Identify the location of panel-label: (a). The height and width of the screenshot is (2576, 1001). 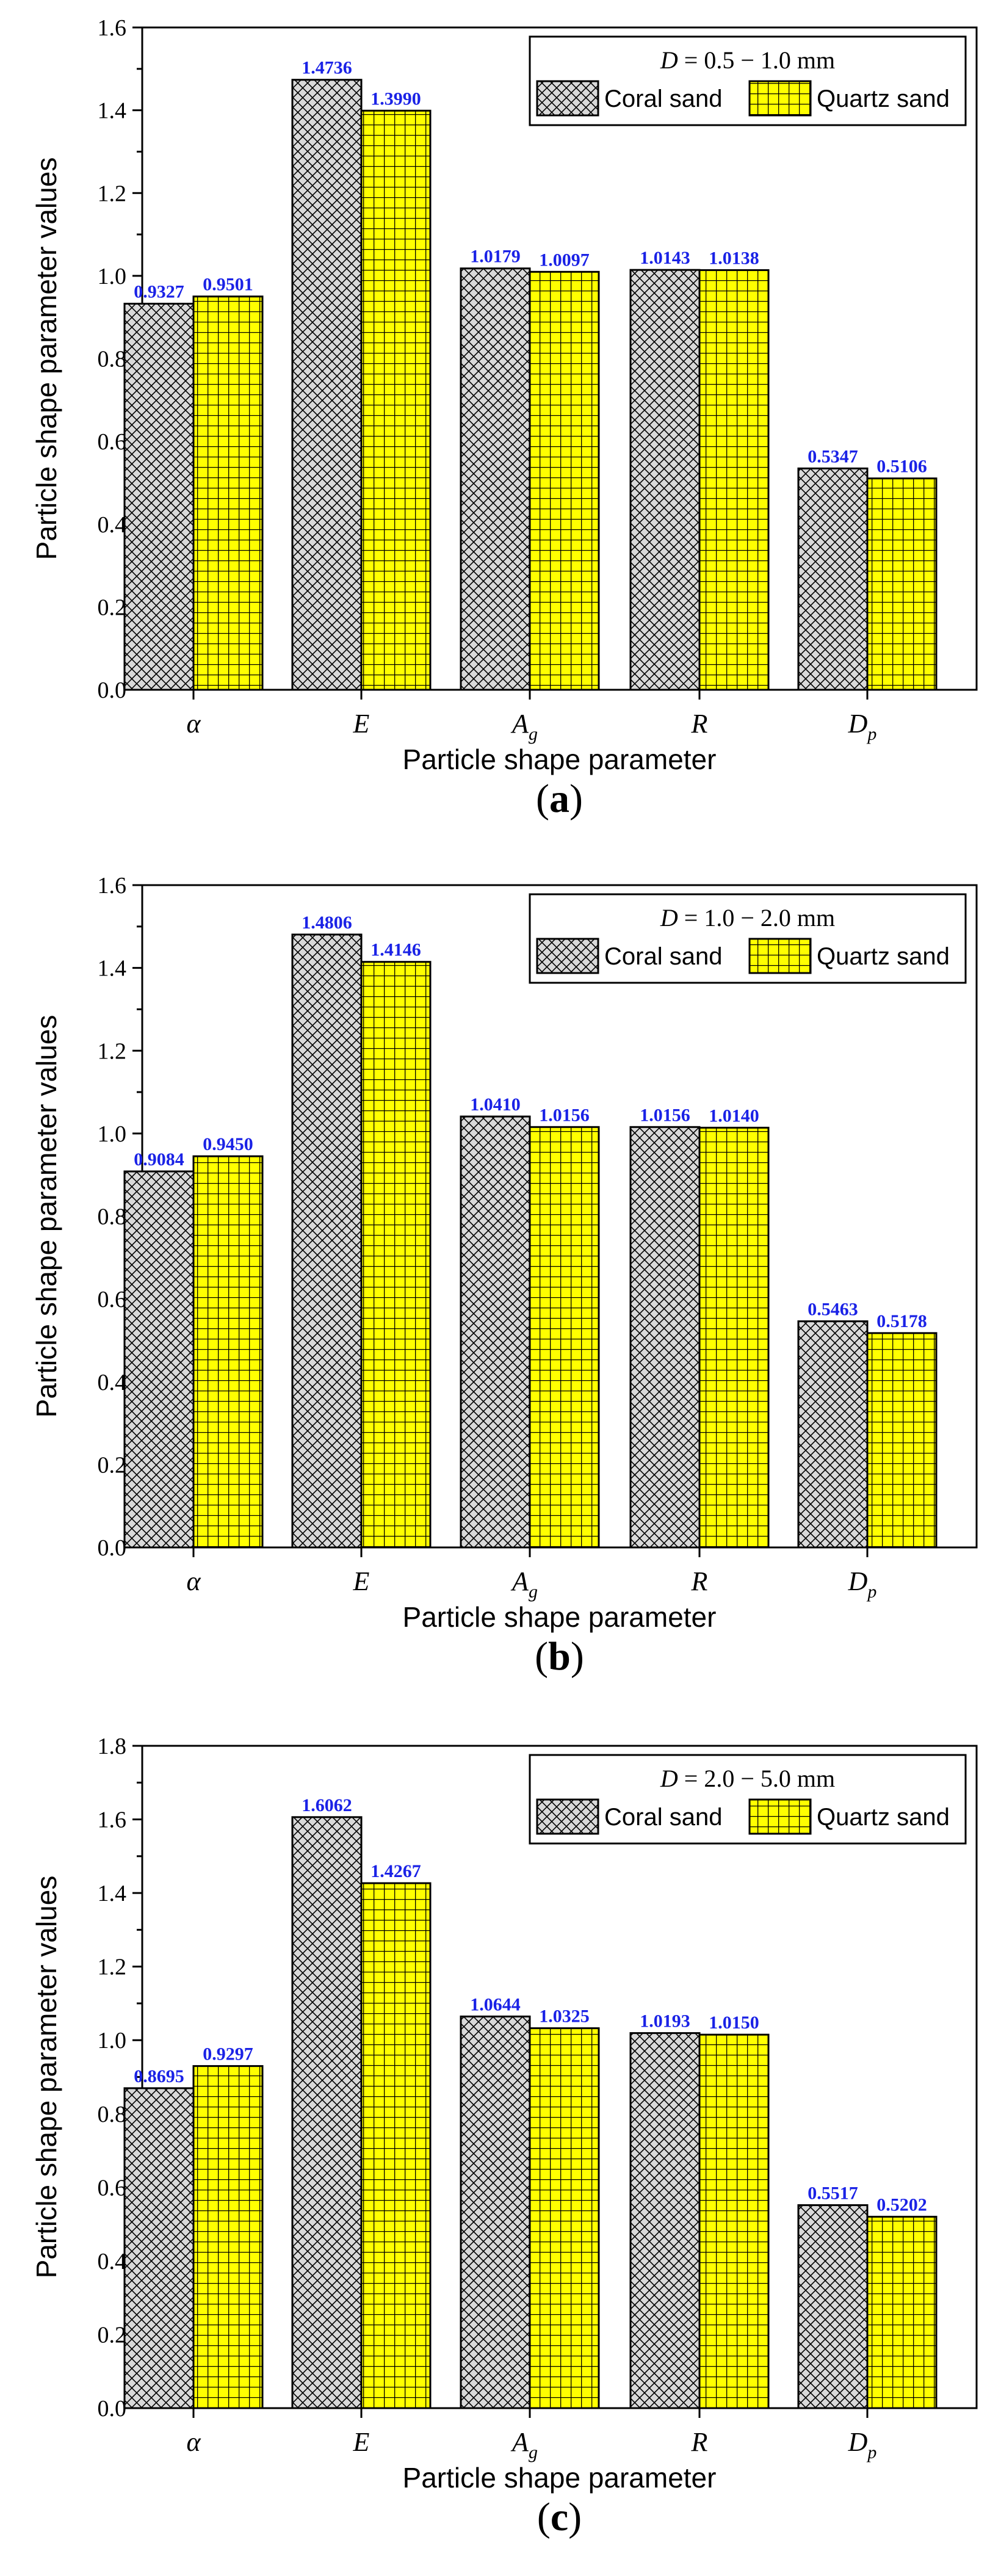
(559, 798).